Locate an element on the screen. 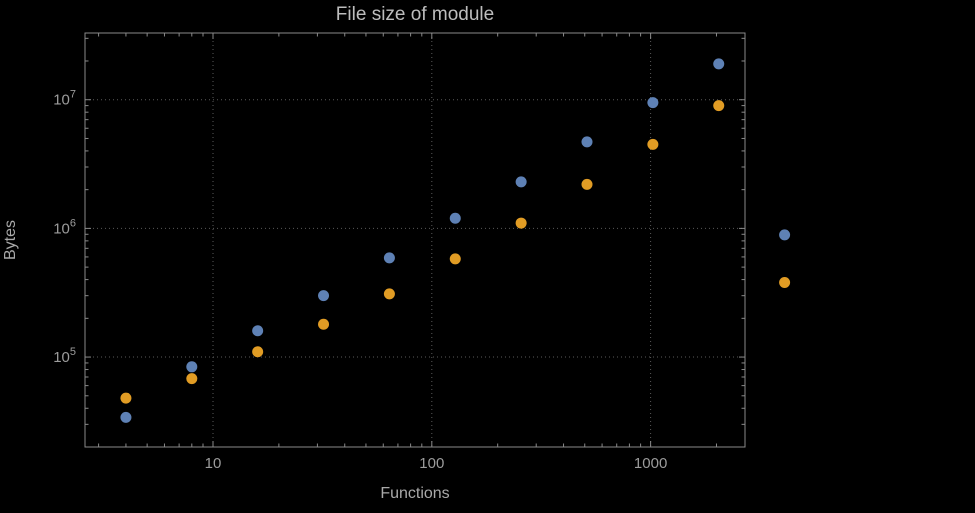  x-tick-label: 1000 is located at coordinates (650, 463).